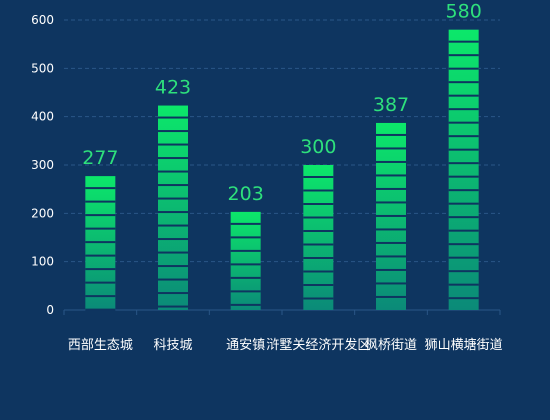  Describe the element at coordinates (318, 345) in the screenshot. I see `x-tick-label: 浒墅关经济开发区` at that location.